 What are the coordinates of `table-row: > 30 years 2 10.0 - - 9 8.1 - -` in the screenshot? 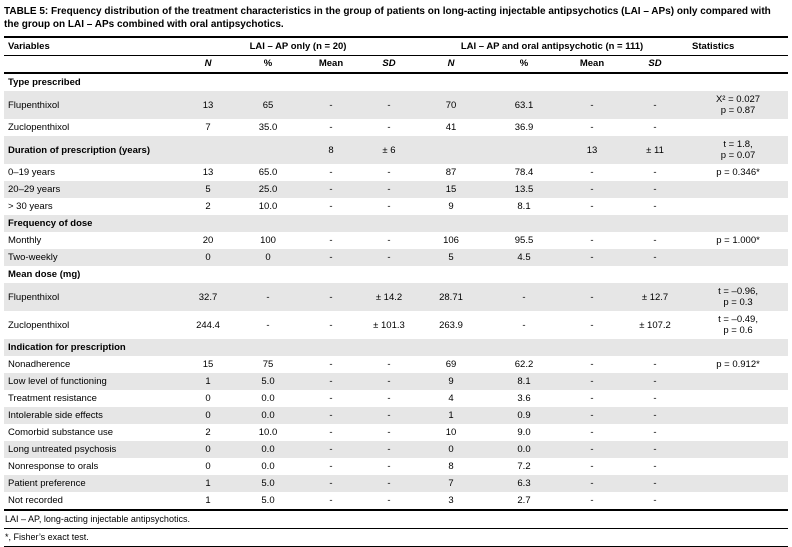 It's located at (396, 206).